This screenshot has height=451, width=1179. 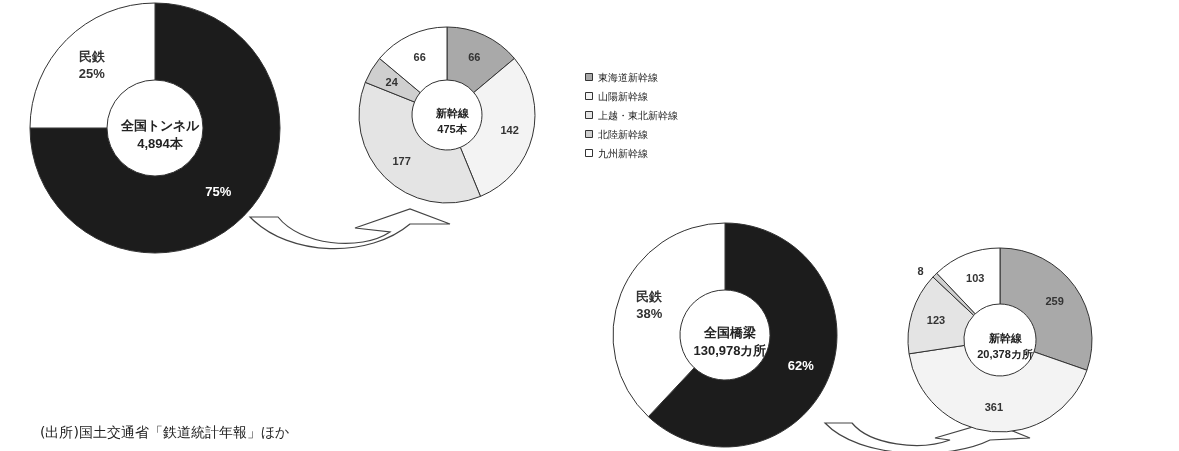 What do you see at coordinates (730, 341) in the screenshot?
I see `text: 全国橋梁 130,978カ所` at bounding box center [730, 341].